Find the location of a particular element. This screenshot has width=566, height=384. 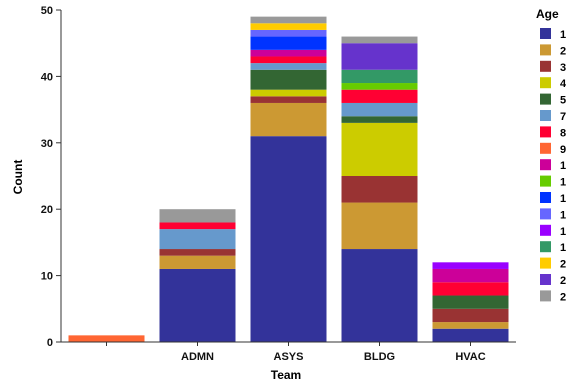

y-tick-label: 20 is located at coordinates (47, 210).